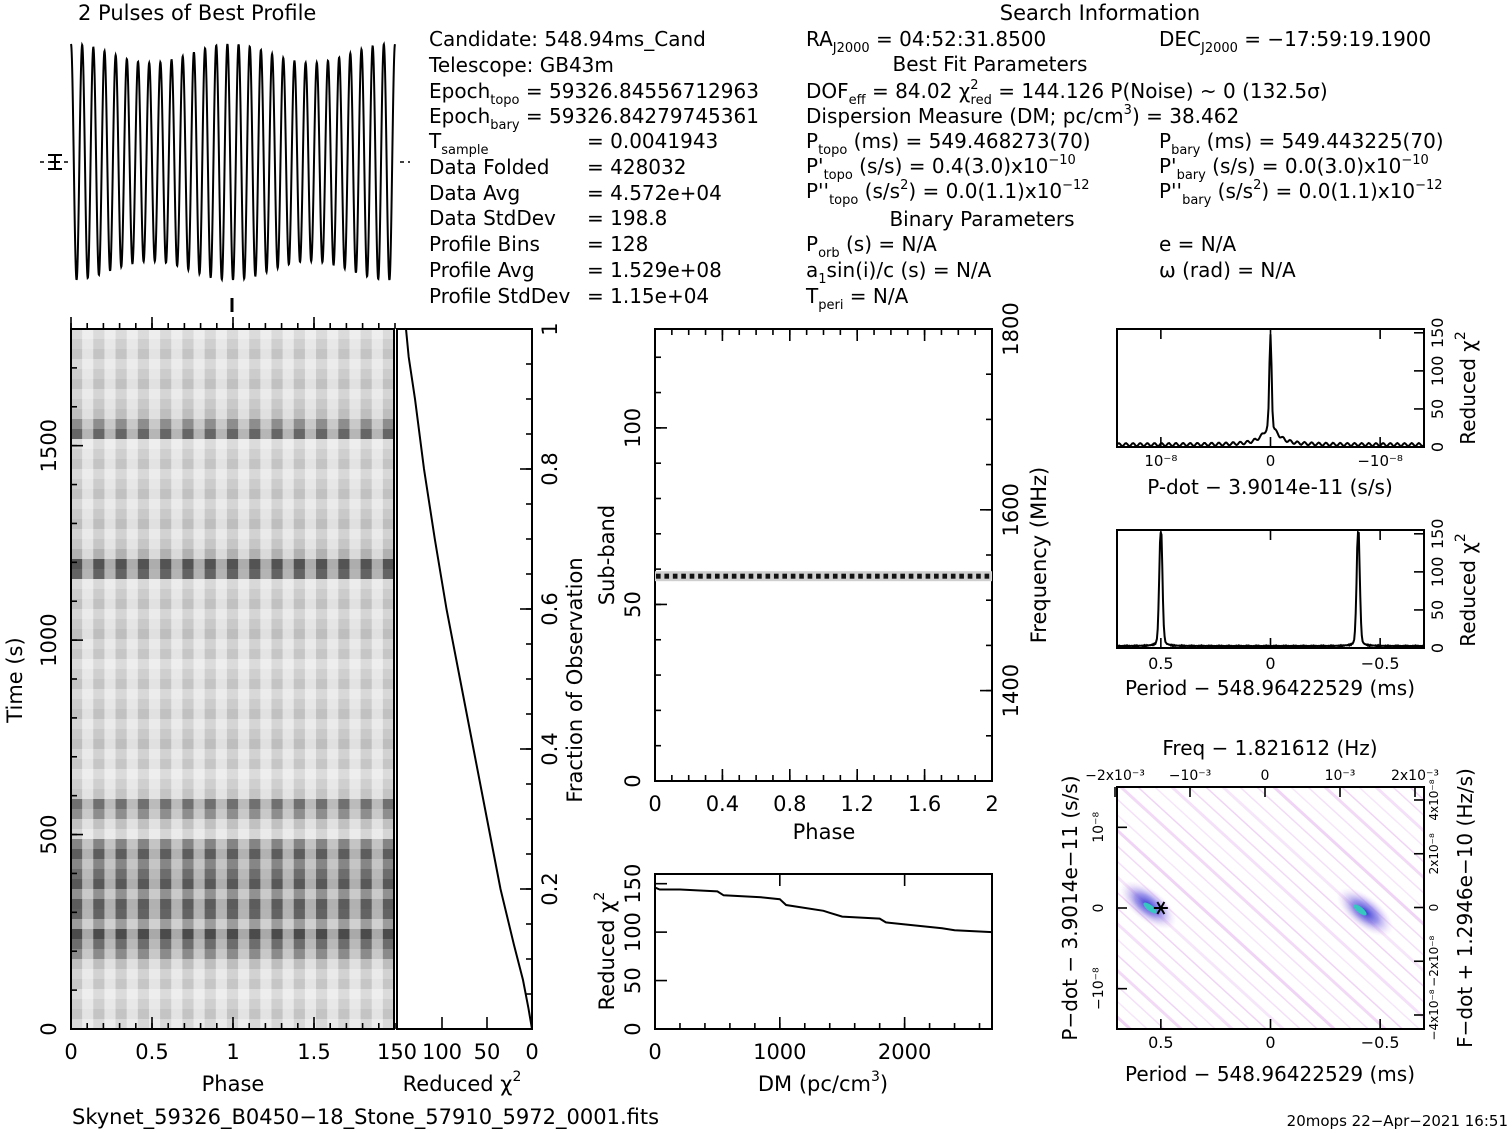 The height and width of the screenshot is (1133, 1512). What do you see at coordinates (1295, 41) in the screenshot?
I see `info-dec: DECJ2000 = −17:59:19.1900` at bounding box center [1295, 41].